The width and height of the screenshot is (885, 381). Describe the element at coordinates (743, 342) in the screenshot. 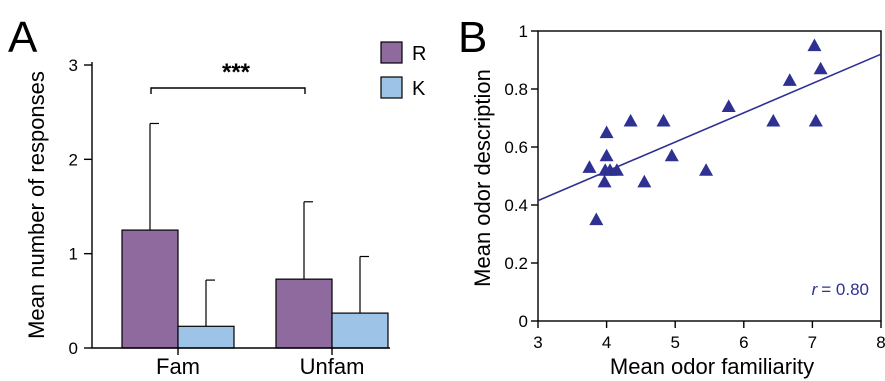

I see `panel-b-x-tick-label: 6` at that location.